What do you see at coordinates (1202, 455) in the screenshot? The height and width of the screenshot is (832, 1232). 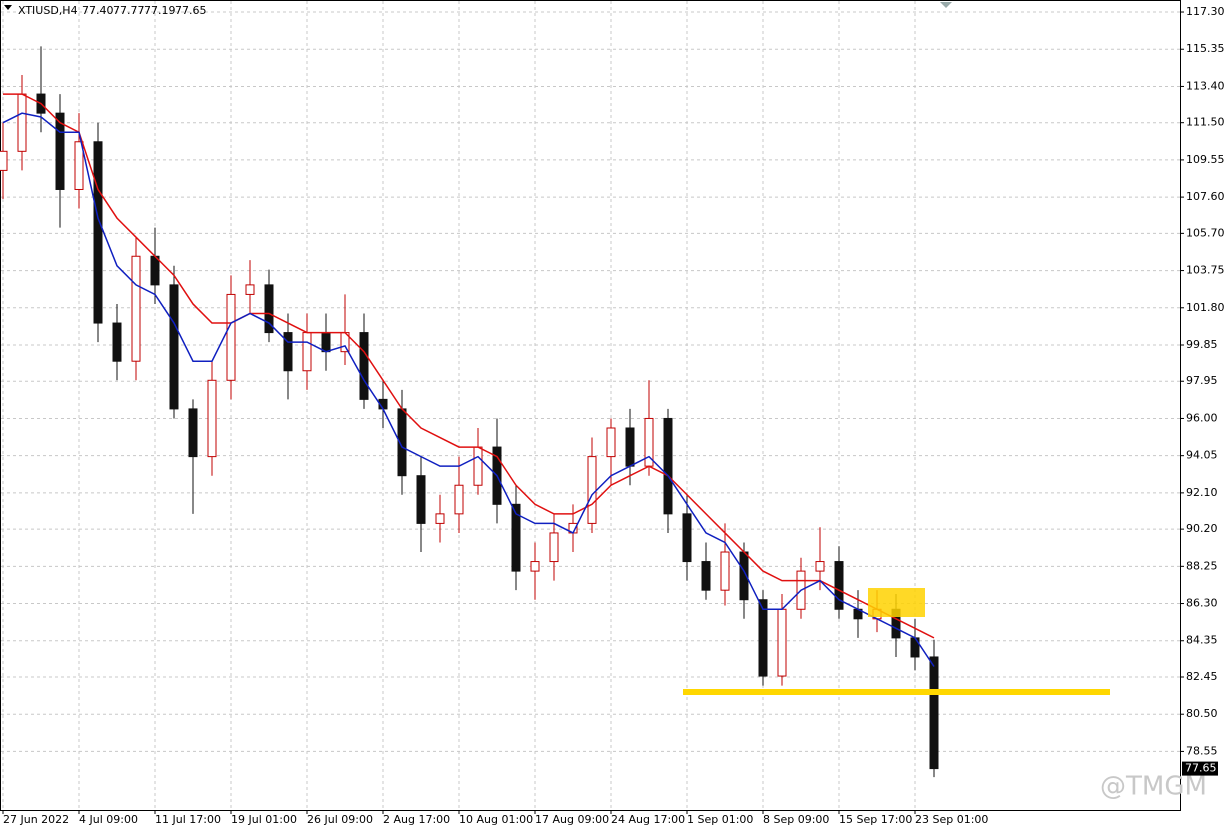 I see `y-tick-label: 94.05` at bounding box center [1202, 455].